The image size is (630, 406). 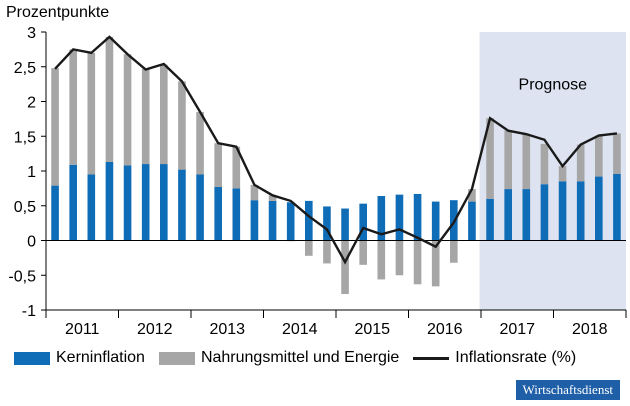 I want to click on legend-label-inflationsrate: Inflationsrate (%), so click(x=516, y=357).